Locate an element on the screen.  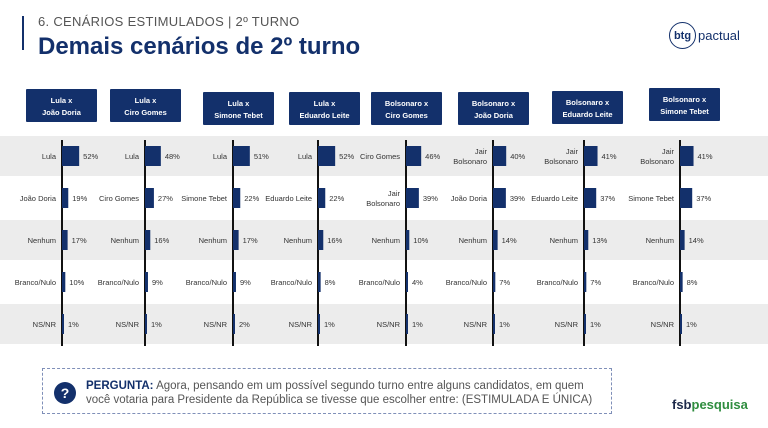
bar-value-label: 4% is located at coordinates (417, 282).